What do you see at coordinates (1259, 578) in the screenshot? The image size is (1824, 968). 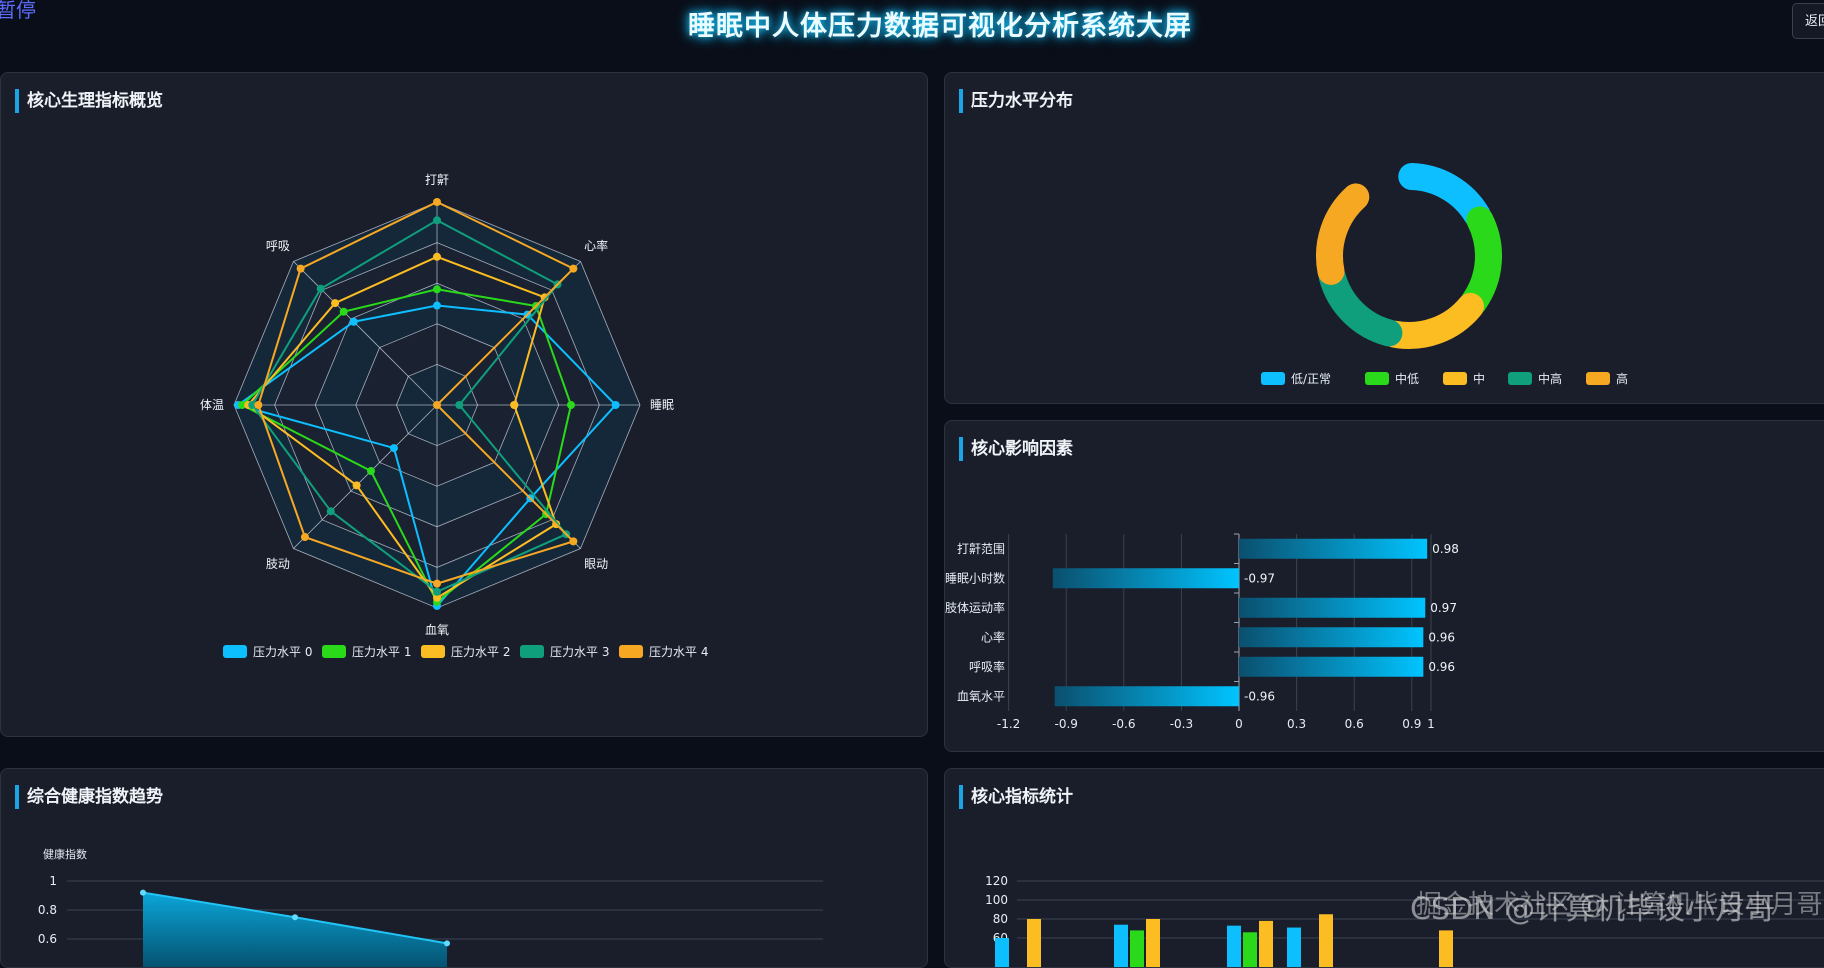 I see `bar-value-label: -0.97` at bounding box center [1259, 578].